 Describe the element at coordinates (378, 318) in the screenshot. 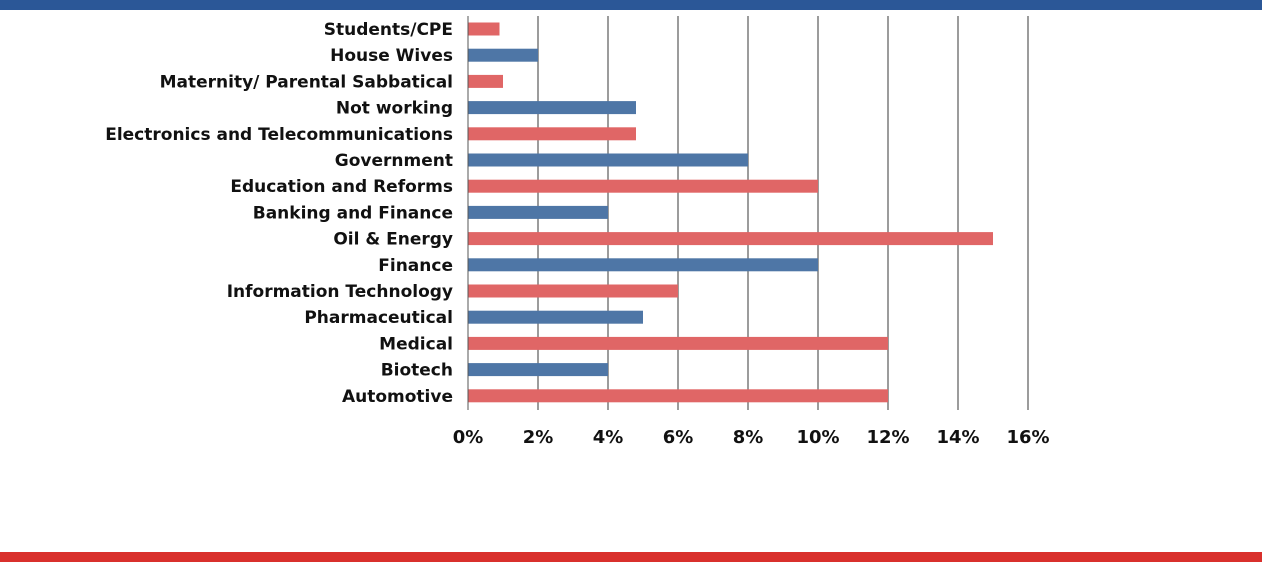

I see `category-label: Pharmaceutical` at that location.